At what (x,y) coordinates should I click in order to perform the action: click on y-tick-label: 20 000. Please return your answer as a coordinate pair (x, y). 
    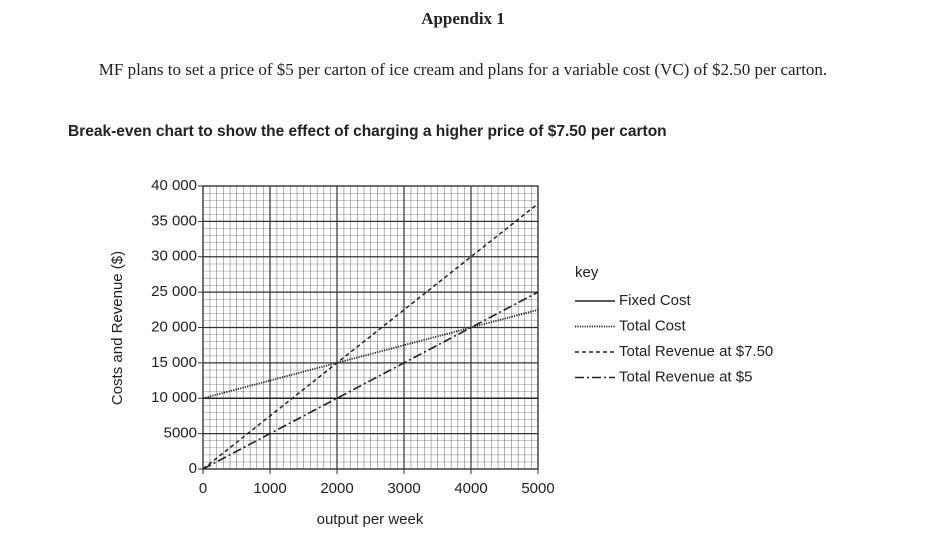
    Looking at the image, I should click on (174, 326).